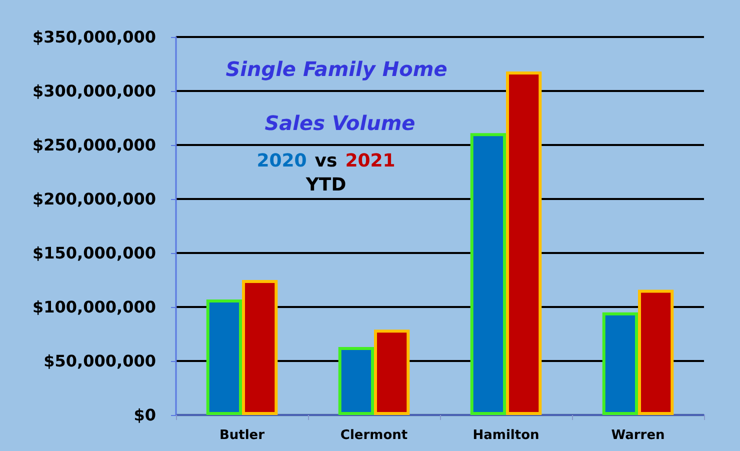  I want to click on y-tick-label: $200,000,000, so click(94, 199).